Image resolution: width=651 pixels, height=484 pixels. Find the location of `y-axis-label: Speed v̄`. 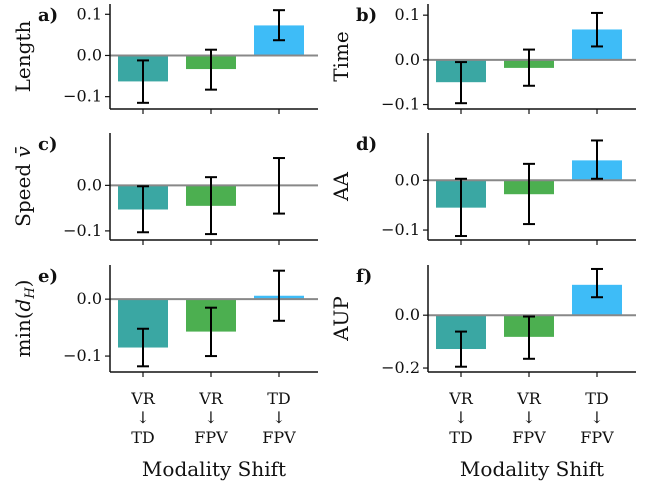

y-axis-label: Speed v̄ is located at coordinates (23, 185).